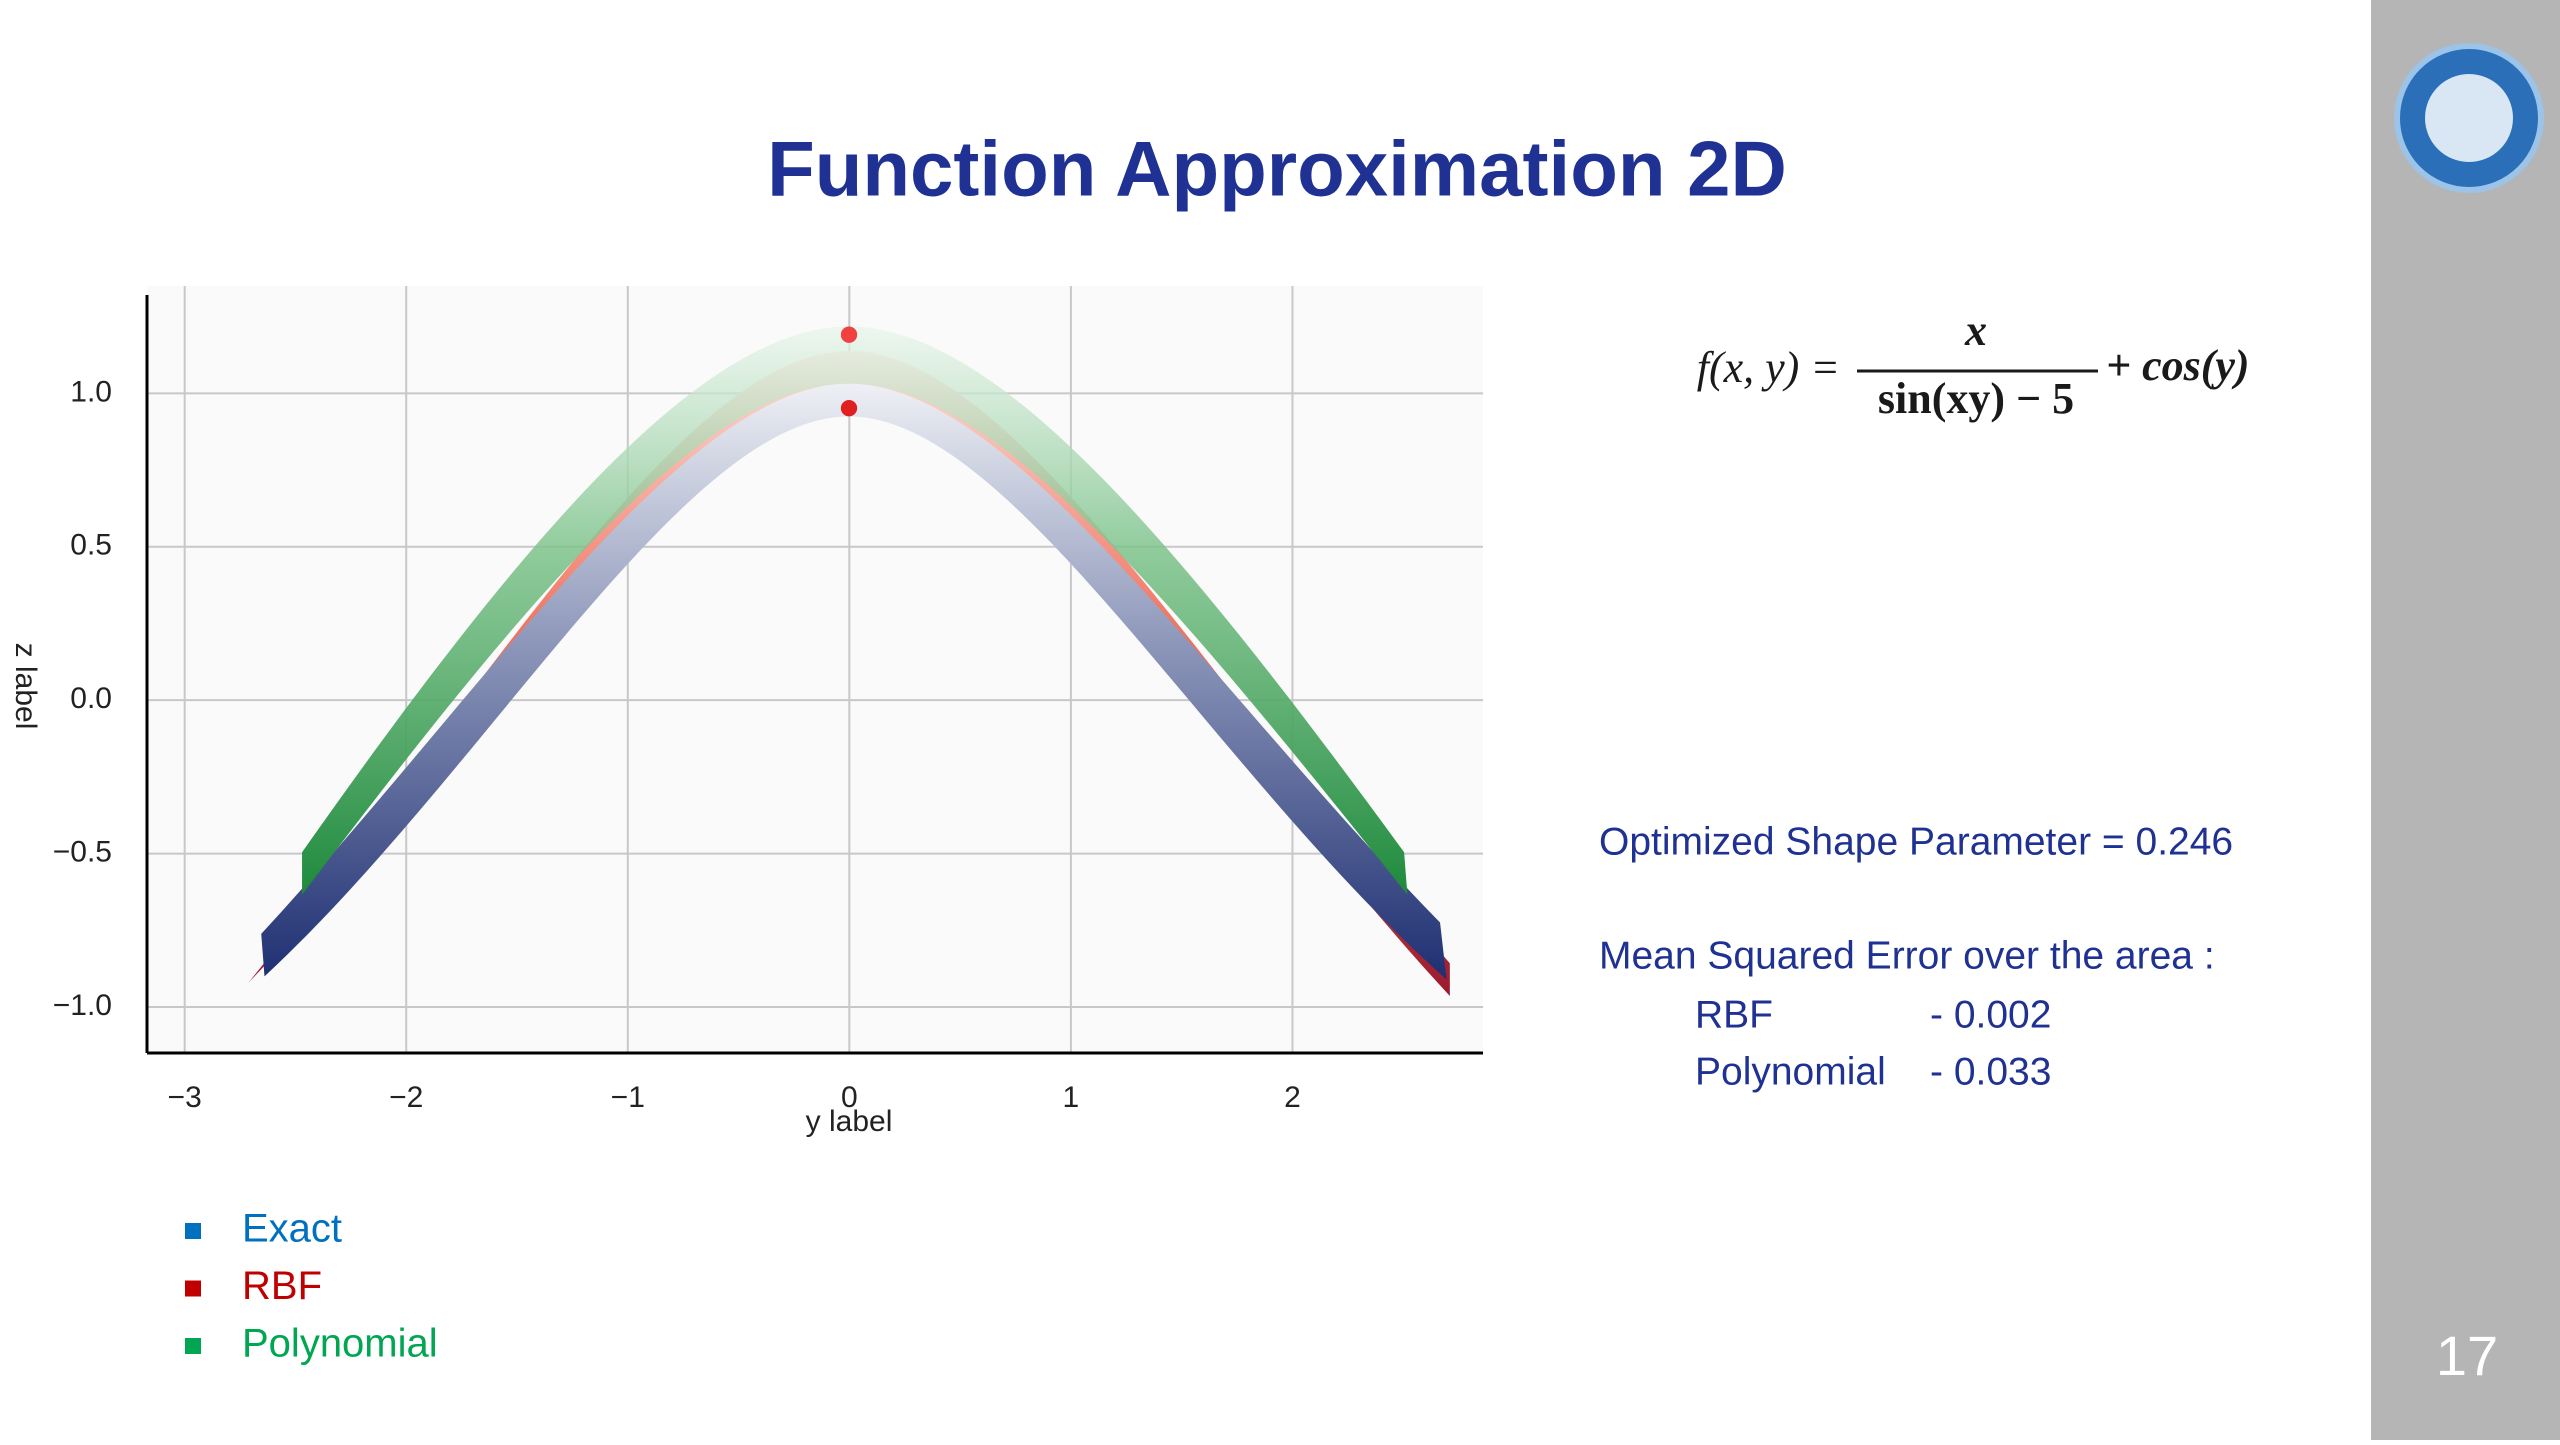 The image size is (2560, 1445). Describe the element at coordinates (1973, 364) in the screenshot. I see `formula: f(x, y) = x sin(xy) − 5 + cos(y)` at that location.